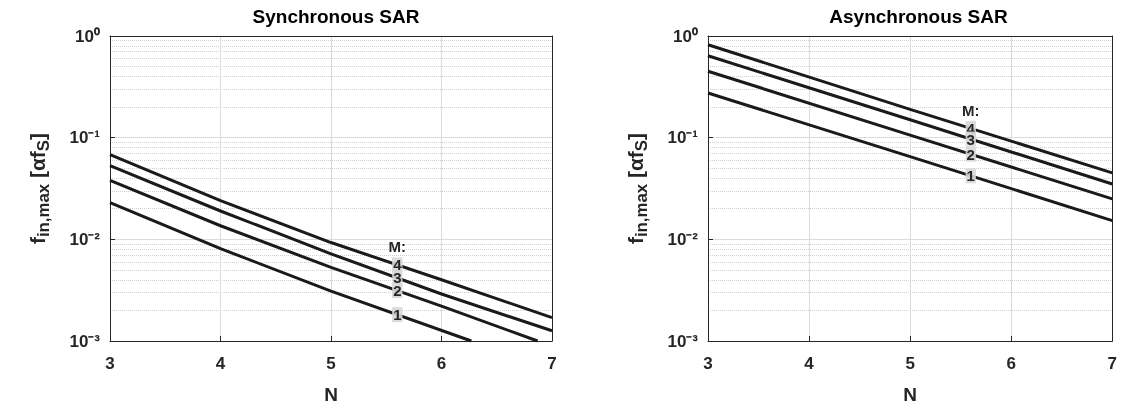 This screenshot has height=419, width=1121. Describe the element at coordinates (336, 16) in the screenshot. I see `chart-title: Synchronous SAR` at that location.